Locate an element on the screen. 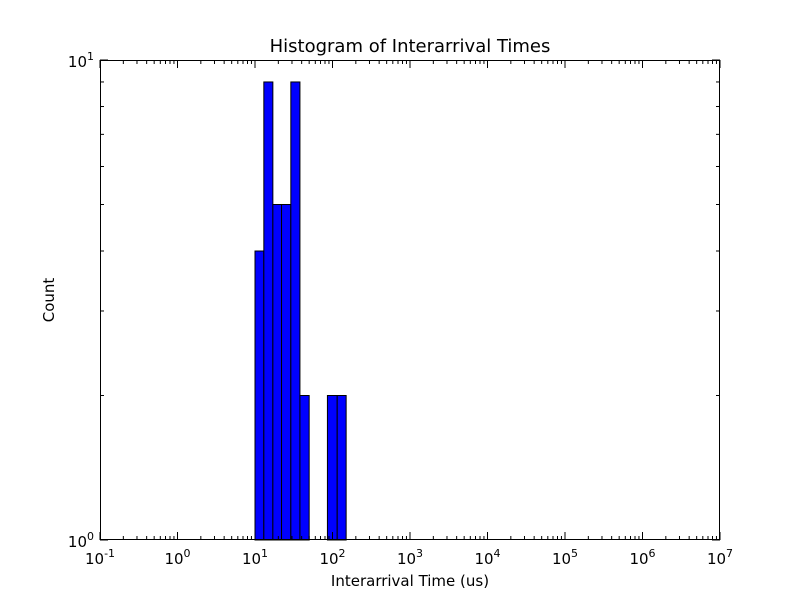 This screenshot has height=600, width=800. x-tick-labels: 10⁻¹ 10⁰ 10¹ 10² 10³ 10⁴ 10⁵ 10⁶ 10⁷ is located at coordinates (409, 557).